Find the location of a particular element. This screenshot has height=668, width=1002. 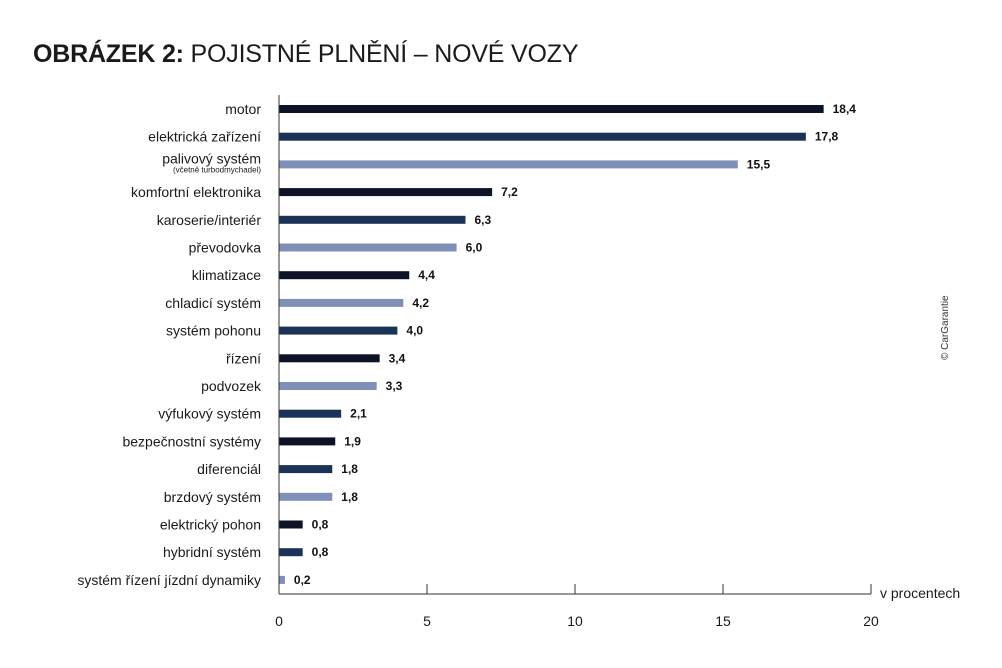

bar-value-label: 17,8 is located at coordinates (827, 137).